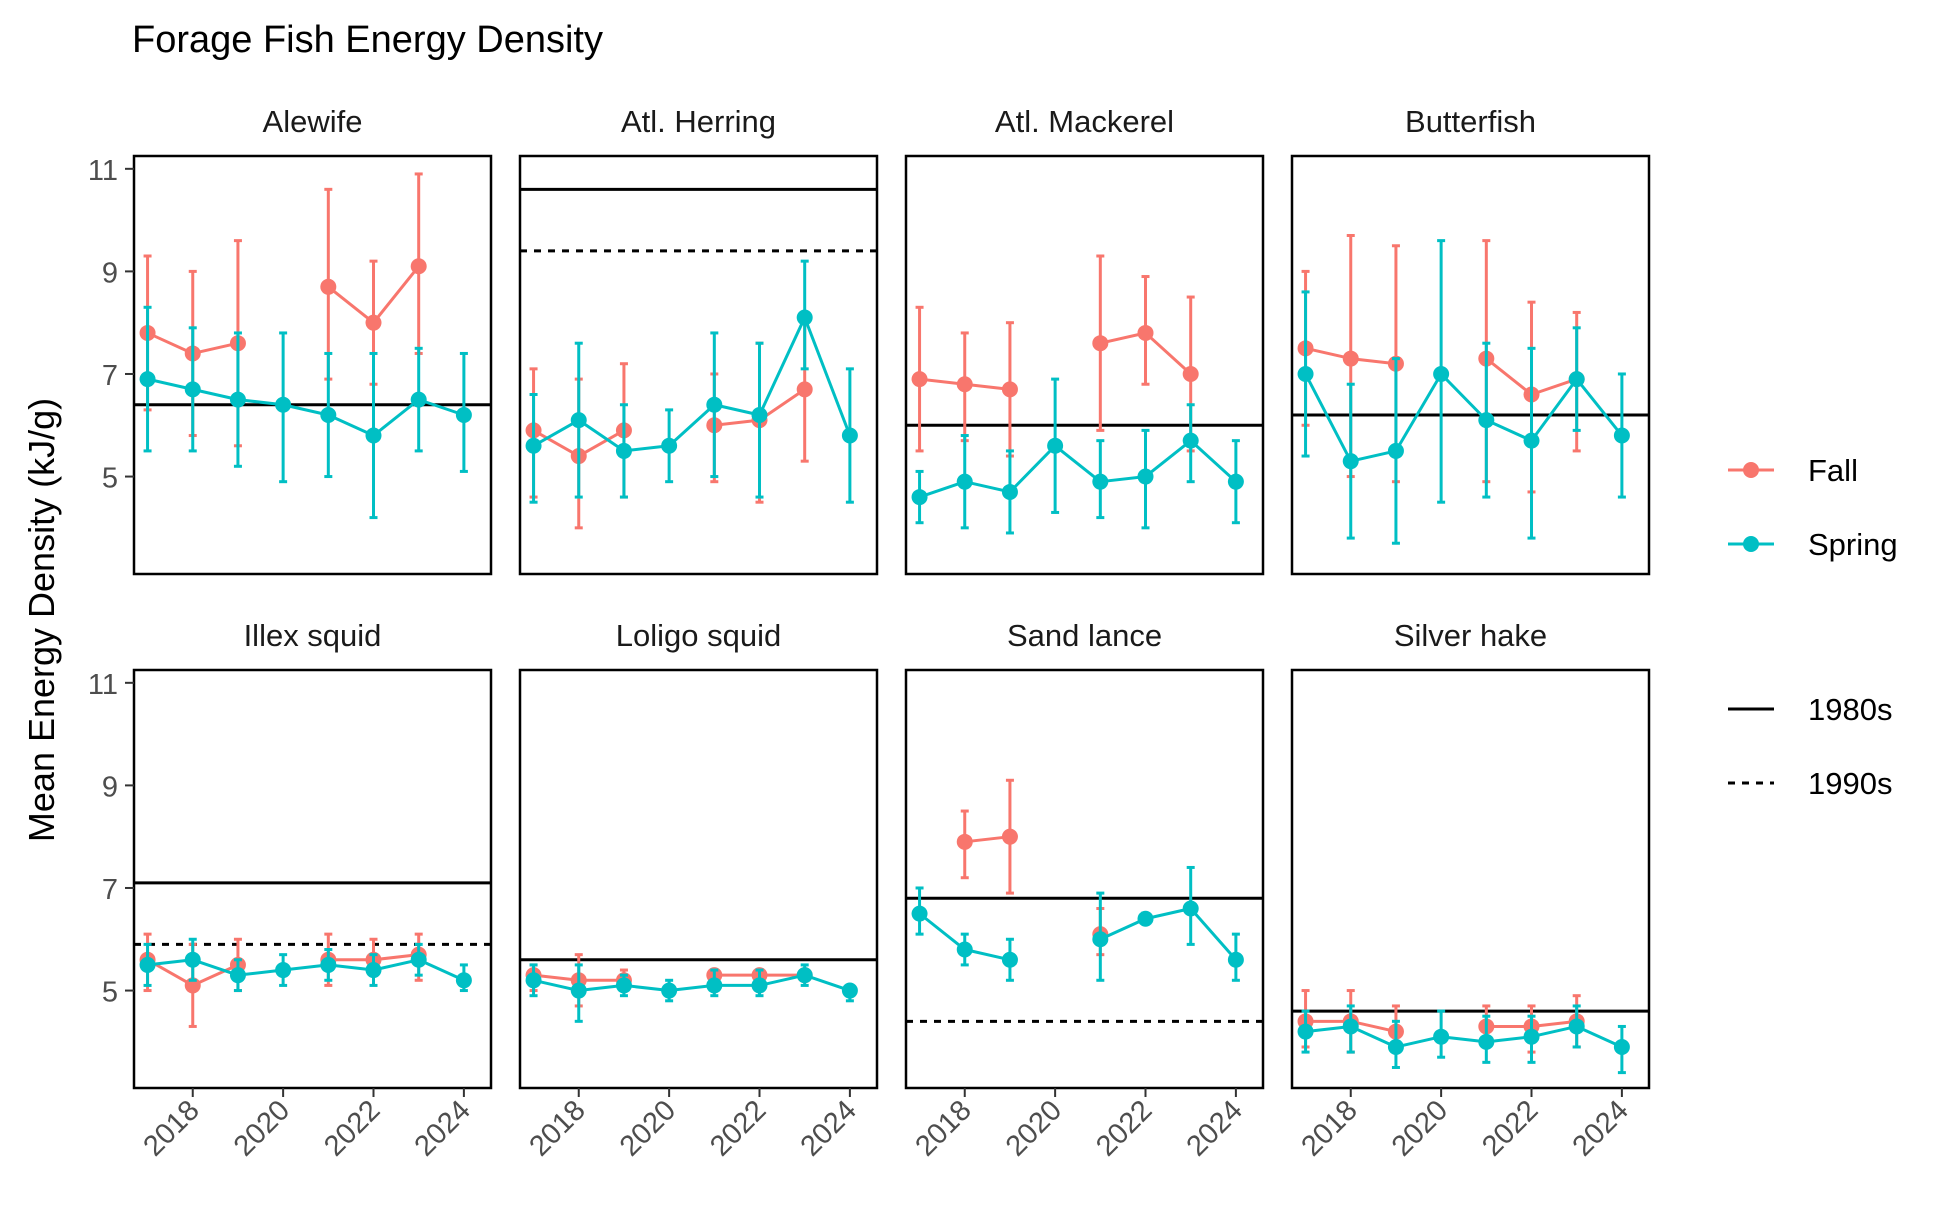  Describe the element at coordinates (367, 40) in the screenshot. I see `chart-title: Forage Fish Energy Density` at that location.